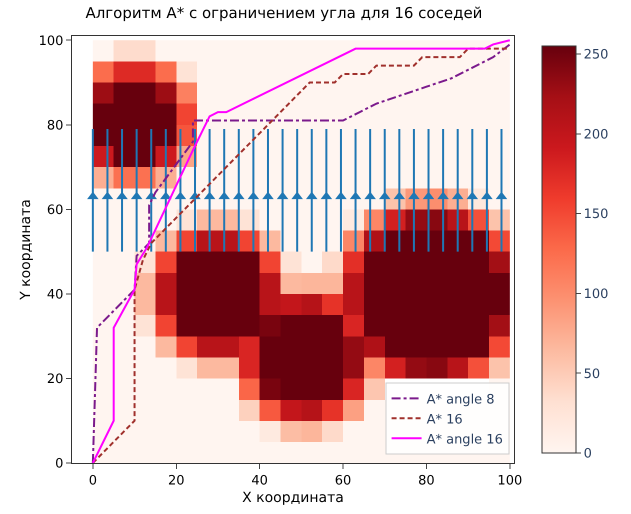  I want to click on color-bar-label: 200, so click(596, 134).